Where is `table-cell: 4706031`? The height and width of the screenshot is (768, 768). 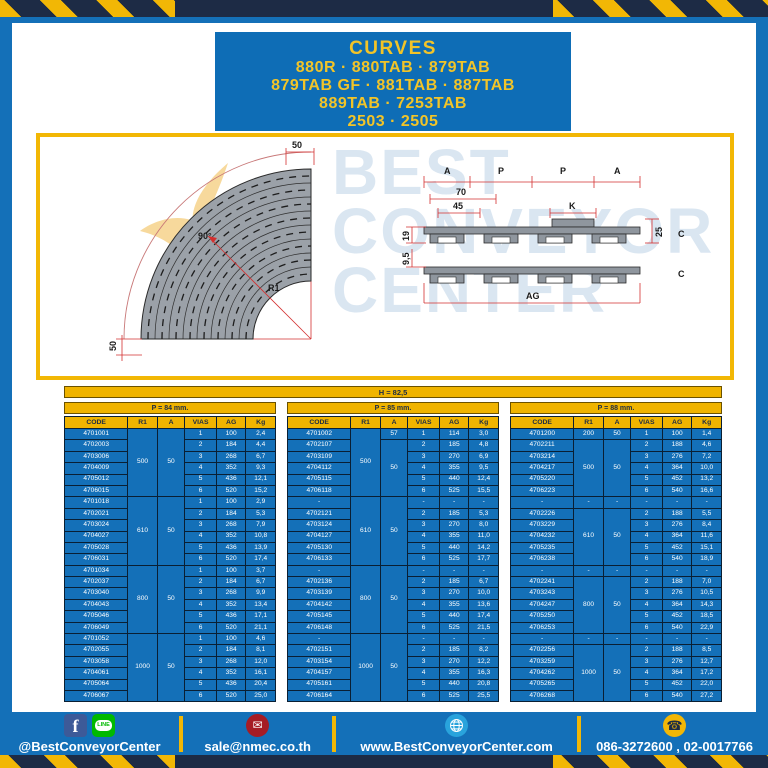
table-cell: 4706031 is located at coordinates (96, 559).